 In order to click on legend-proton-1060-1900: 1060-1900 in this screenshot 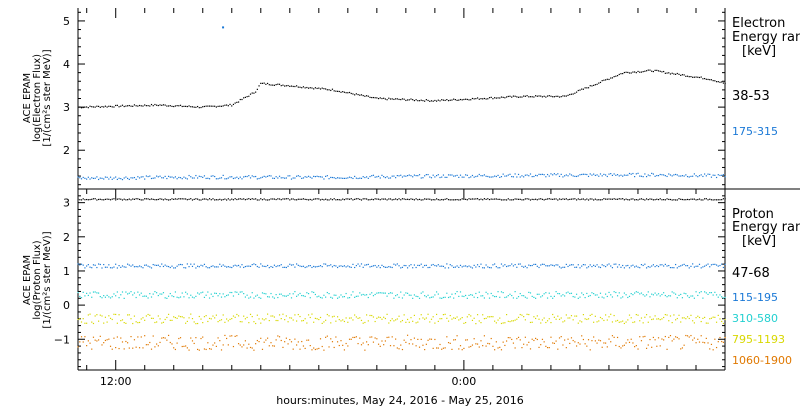, I will do `click(762, 360)`.